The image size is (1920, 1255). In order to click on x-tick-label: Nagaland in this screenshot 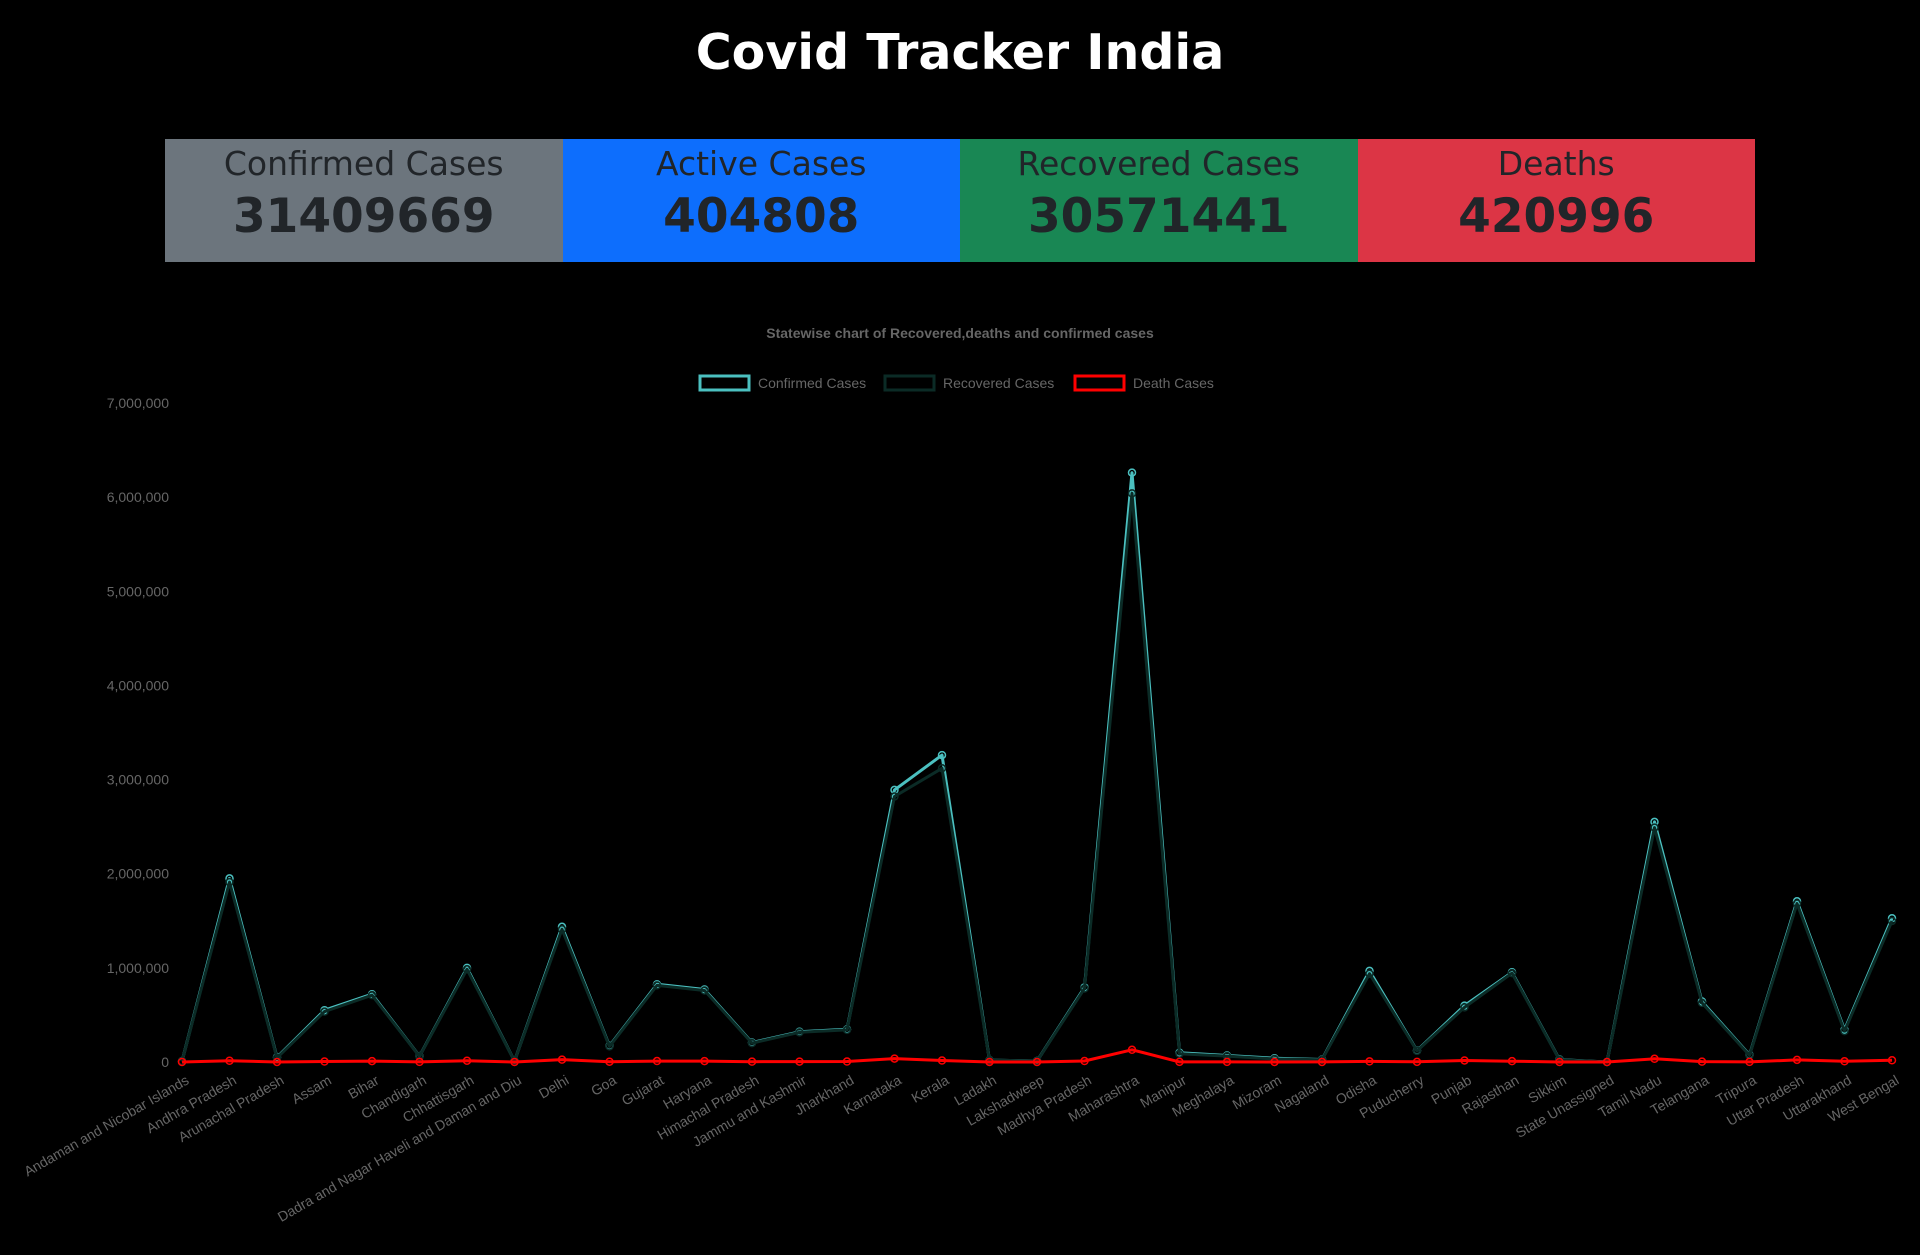, I will do `click(1302, 1094)`.